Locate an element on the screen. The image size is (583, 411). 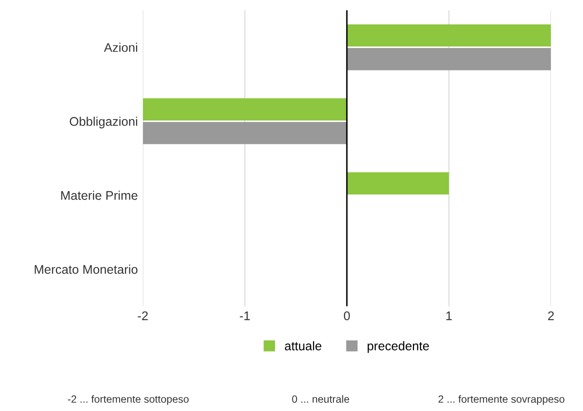
x-tick-label: 1 is located at coordinates (449, 316).